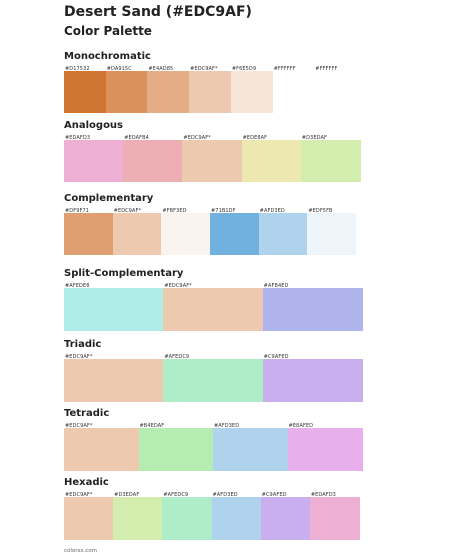 The height and width of the screenshot is (560, 474). I want to click on hex-label: #E4AD85, so click(161, 69).